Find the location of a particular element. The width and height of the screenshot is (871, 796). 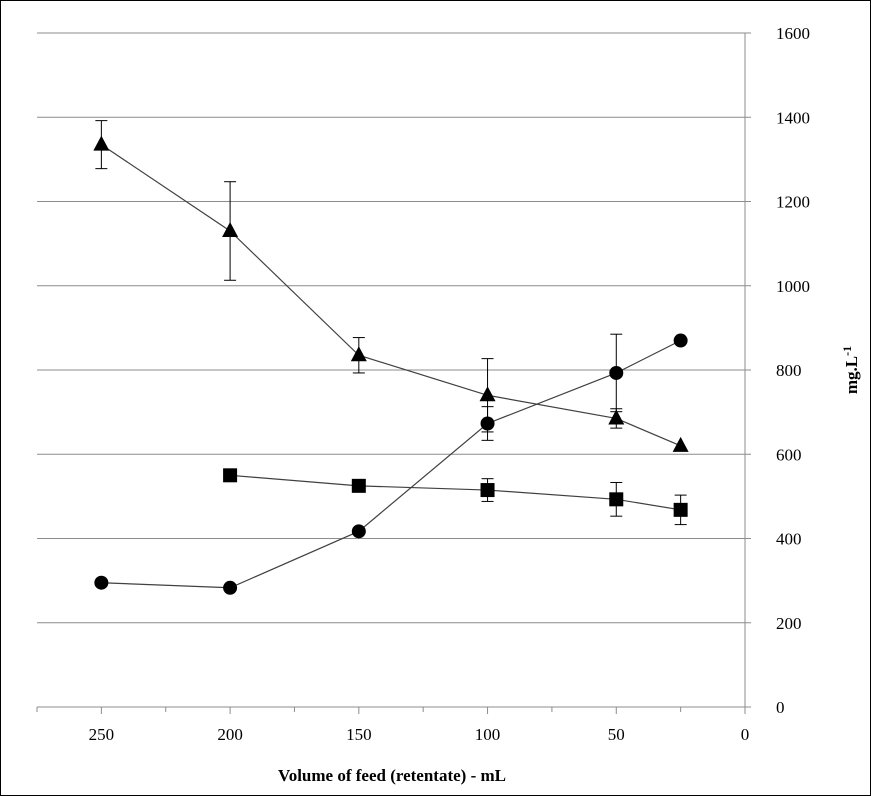

x-axis-title: Volume of feed (retentate) - mL is located at coordinates (392, 775).